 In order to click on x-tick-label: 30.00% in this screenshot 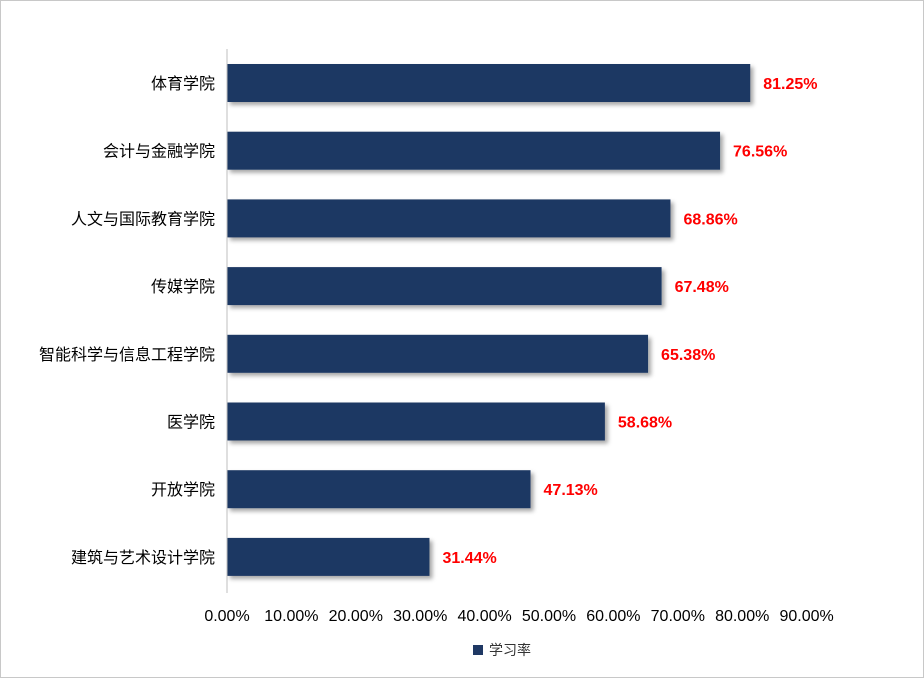, I will do `click(420, 616)`.